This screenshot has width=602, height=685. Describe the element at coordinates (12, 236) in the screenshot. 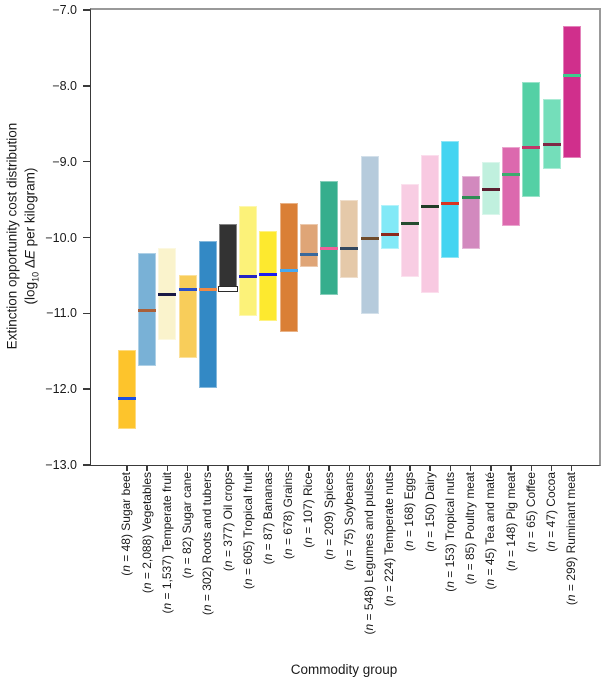

I see `y-axis-title-line1: Extinction opportunity cost distribution` at that location.